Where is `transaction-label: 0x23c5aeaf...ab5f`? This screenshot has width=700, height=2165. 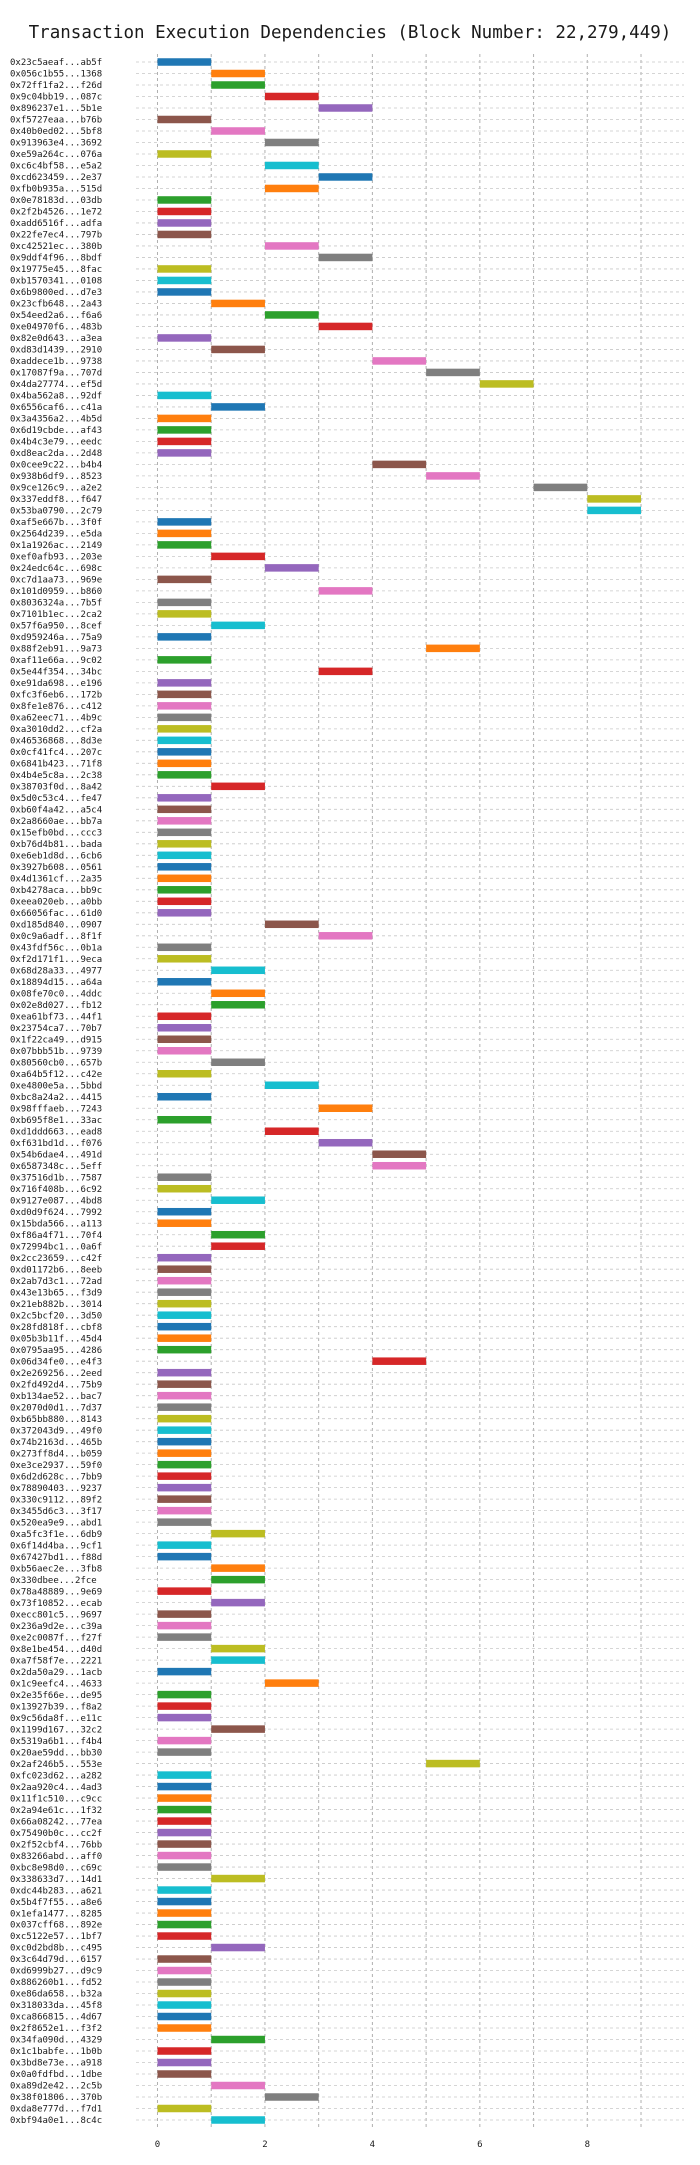
transaction-label: 0x23c5aeaf...ab5f is located at coordinates (56, 63).